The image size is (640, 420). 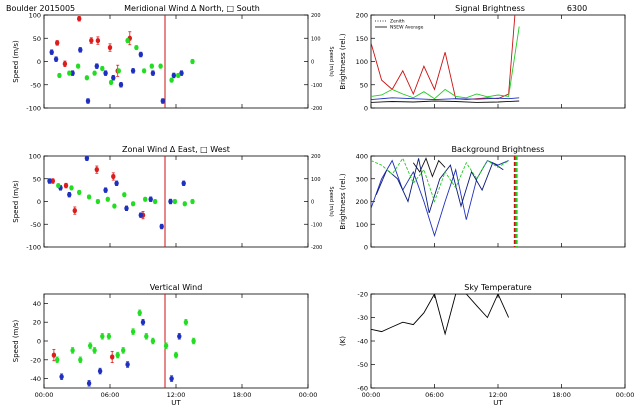 I want to click on series-blue, so click(x=120, y=352).